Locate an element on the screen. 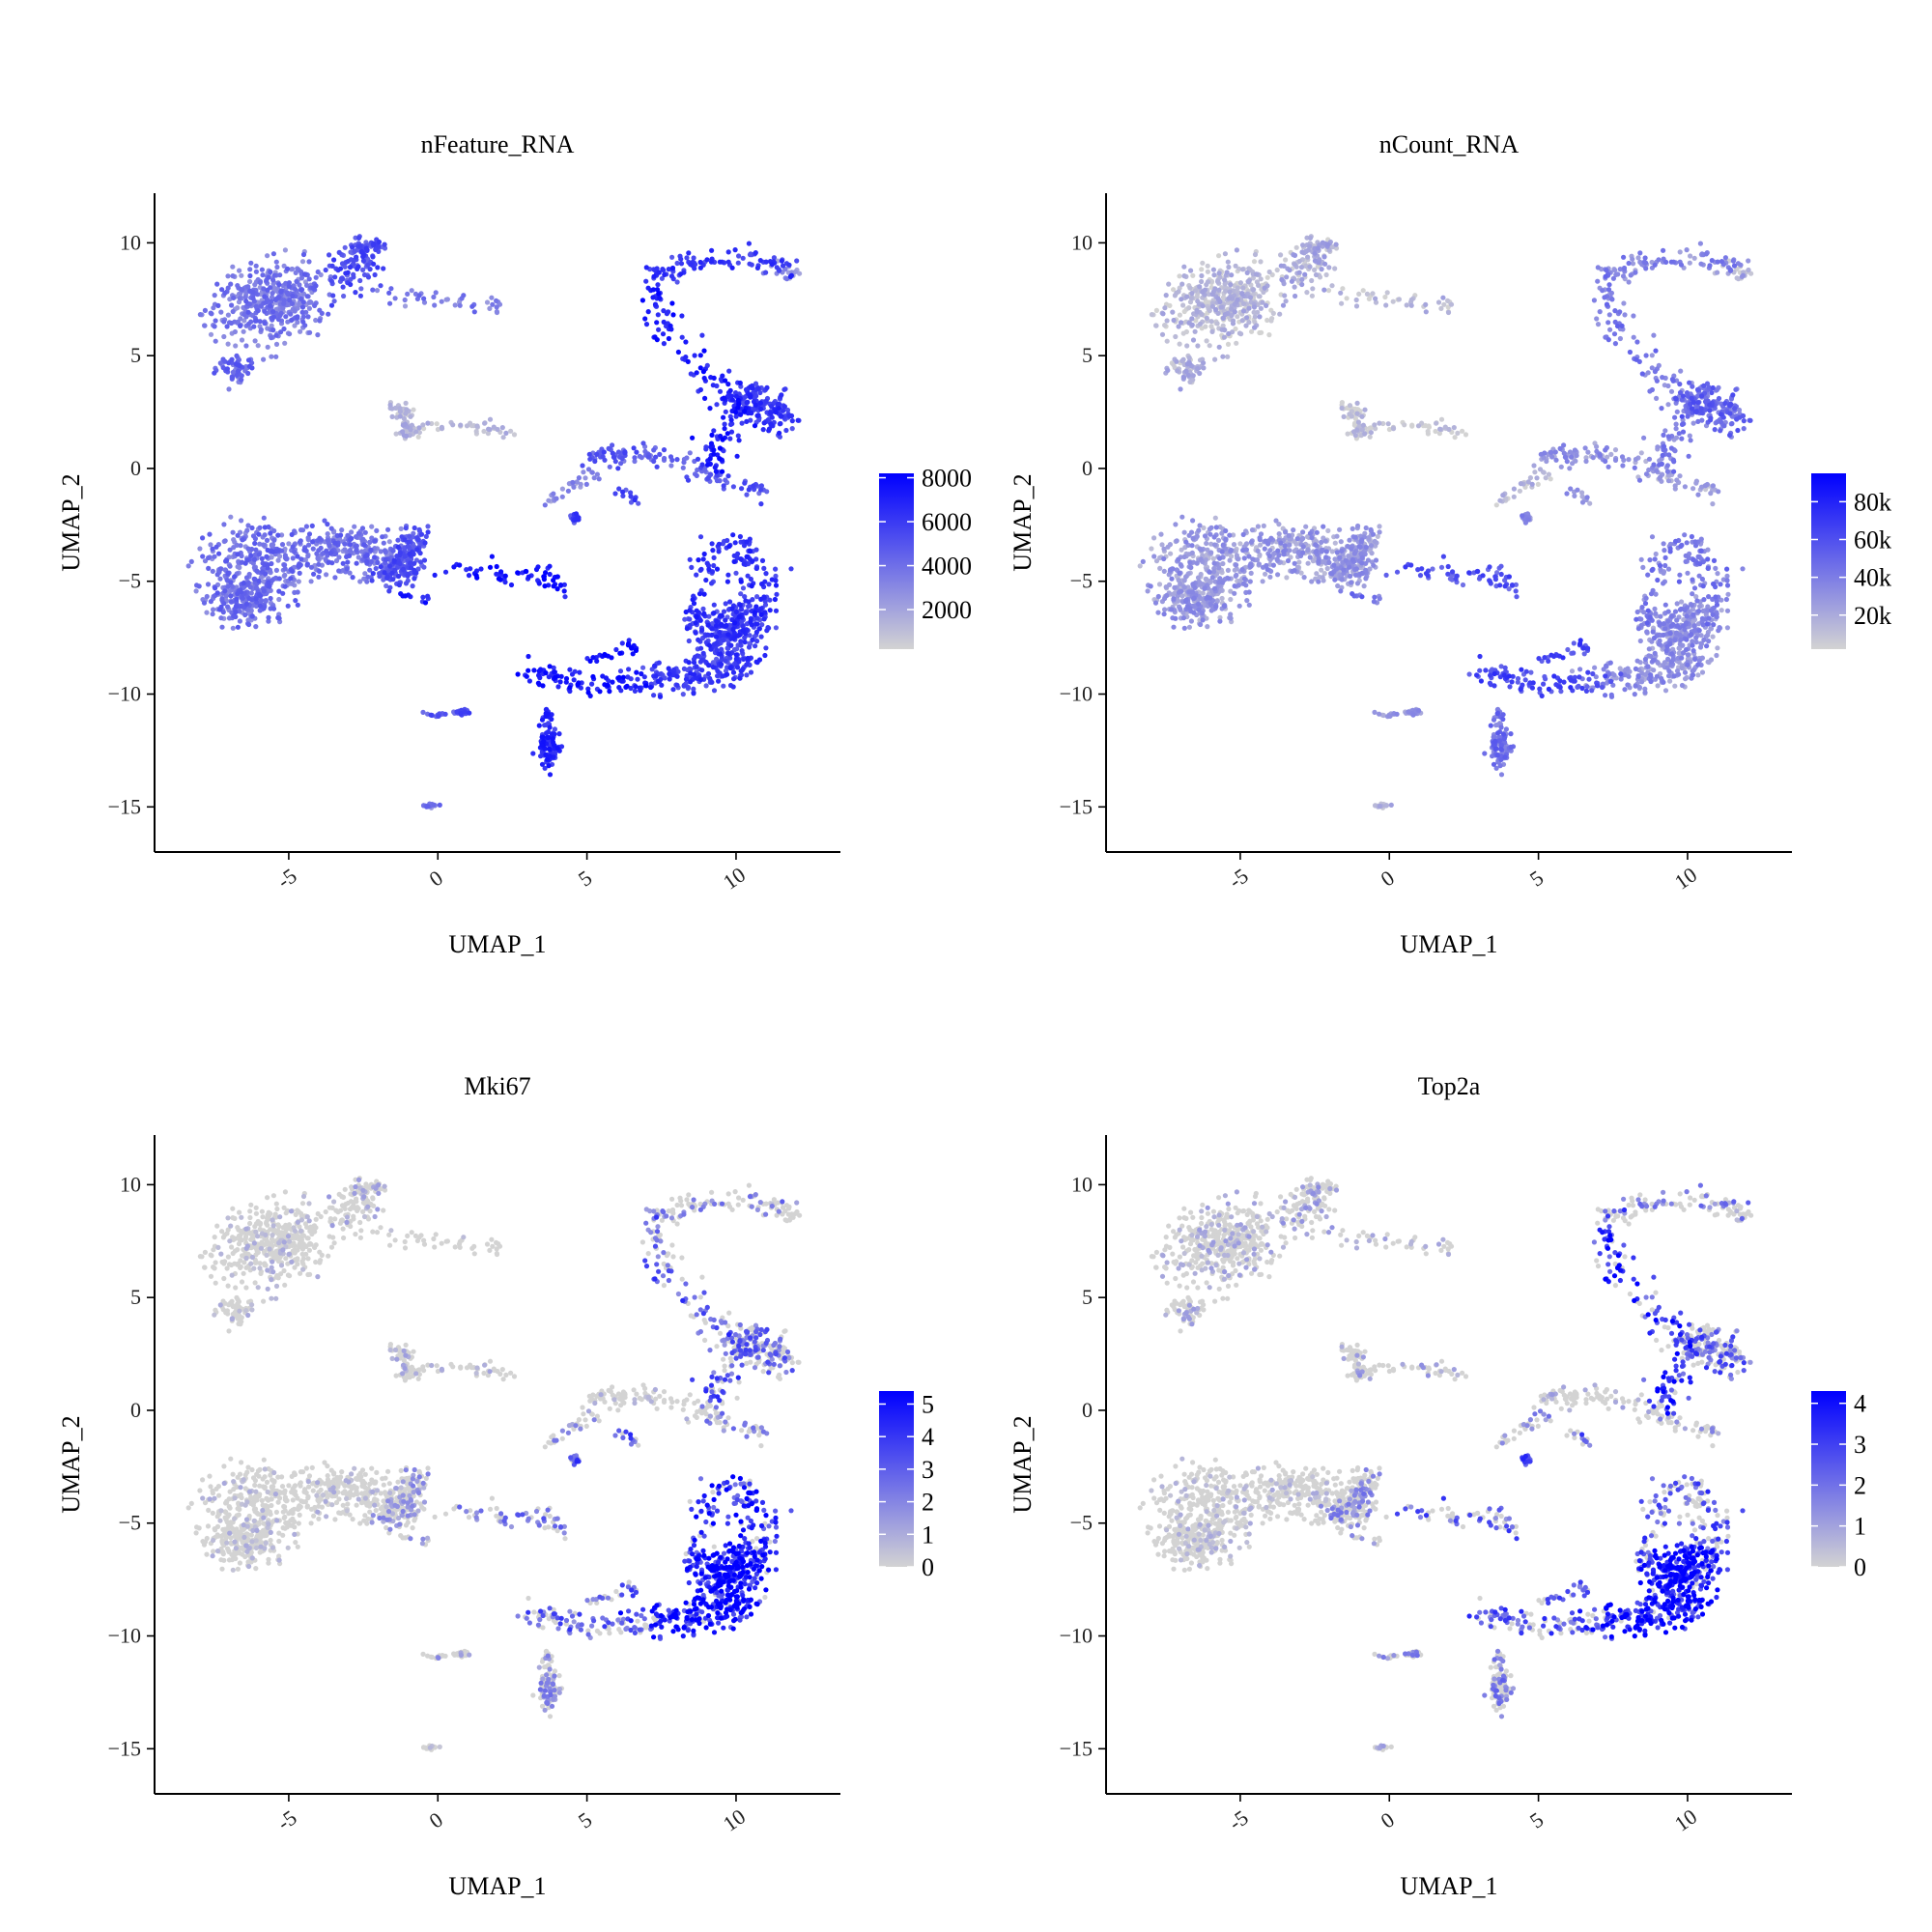 The width and height of the screenshot is (1932, 1932). y-tick-label: −15 is located at coordinates (124, 806).